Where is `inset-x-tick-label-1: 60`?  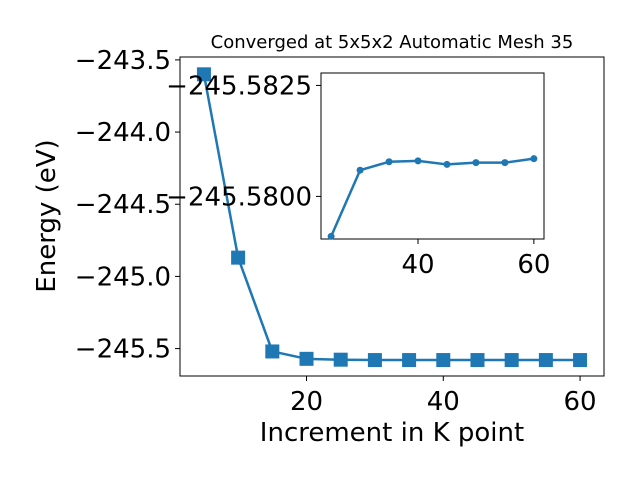
inset-x-tick-label-1: 60 is located at coordinates (533, 265).